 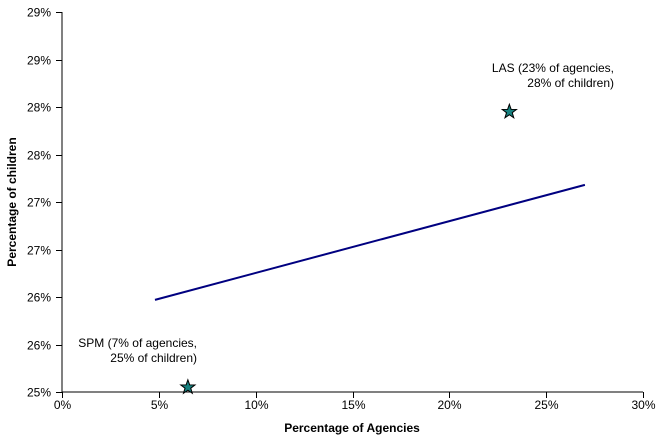 I want to click on annotation-las-line1: LAS (23% of agencies,, so click(x=552, y=68).